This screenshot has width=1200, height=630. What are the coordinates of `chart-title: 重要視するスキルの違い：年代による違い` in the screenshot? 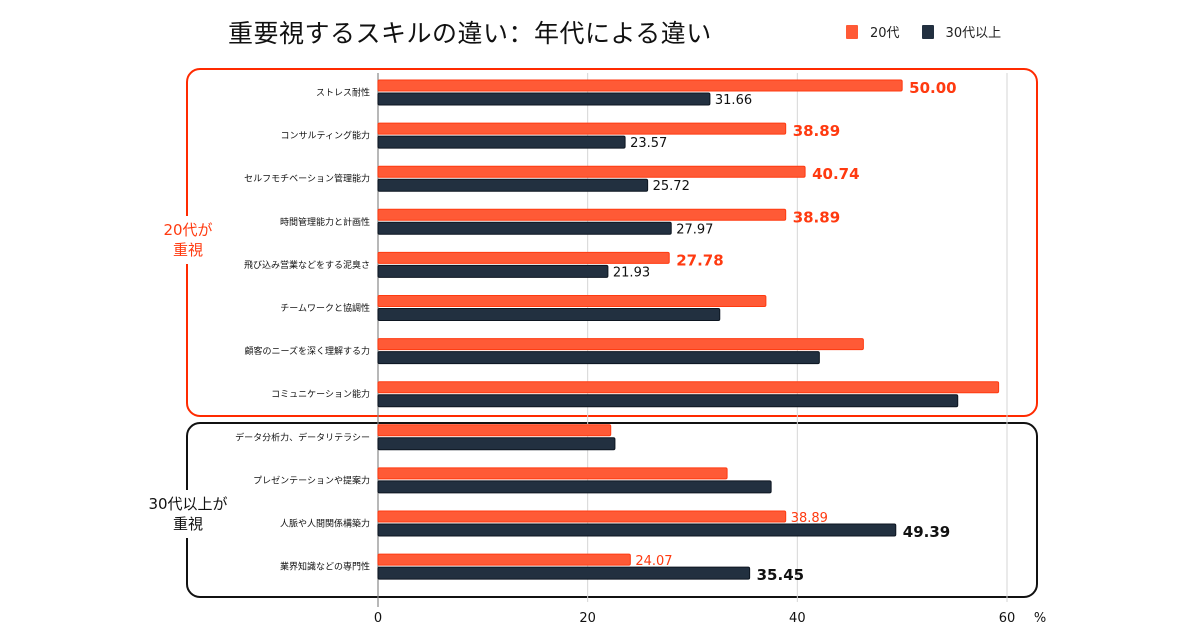 It's located at (470, 33).